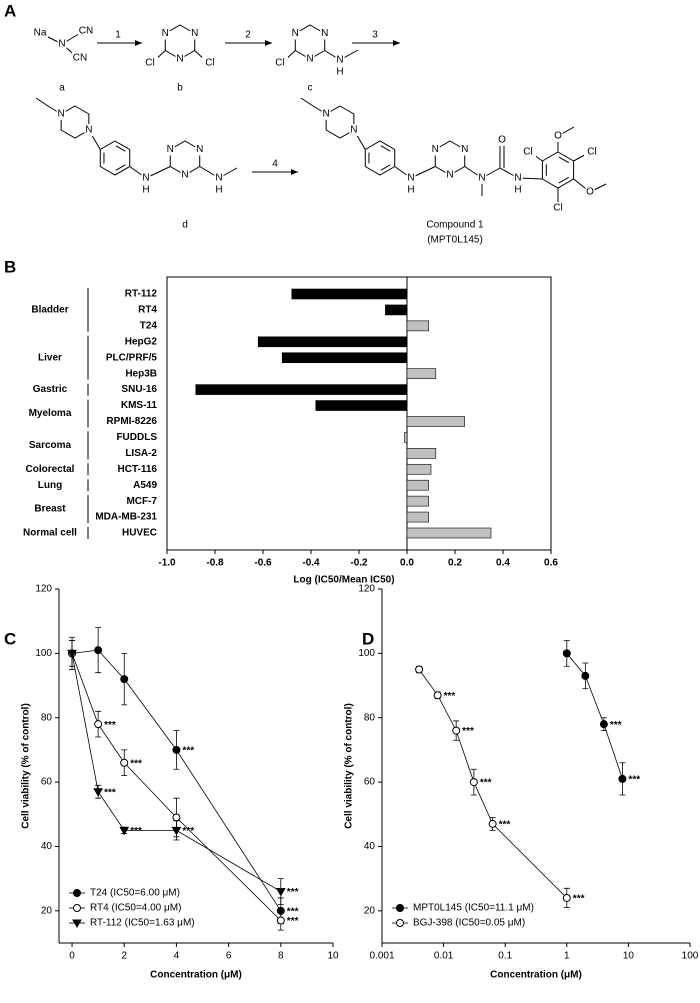 This screenshot has height=1003, width=700. What do you see at coordinates (407, 563) in the screenshot?
I see `x-tick-label: 0.0` at bounding box center [407, 563].